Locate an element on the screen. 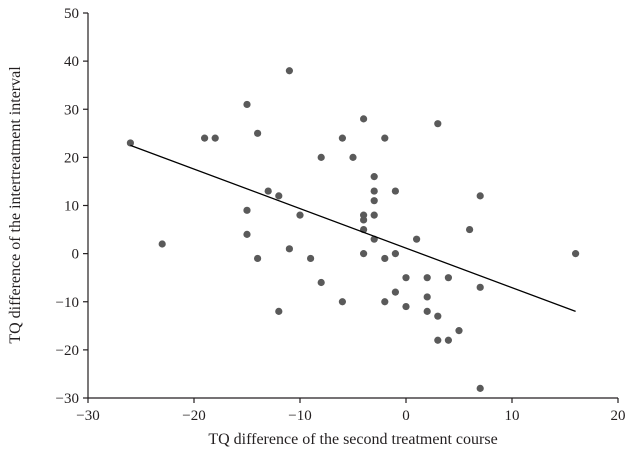 The height and width of the screenshot is (456, 637). y-ticks: −30 −20 −10 0 10 20 30 40 50 is located at coordinates (72, 206).